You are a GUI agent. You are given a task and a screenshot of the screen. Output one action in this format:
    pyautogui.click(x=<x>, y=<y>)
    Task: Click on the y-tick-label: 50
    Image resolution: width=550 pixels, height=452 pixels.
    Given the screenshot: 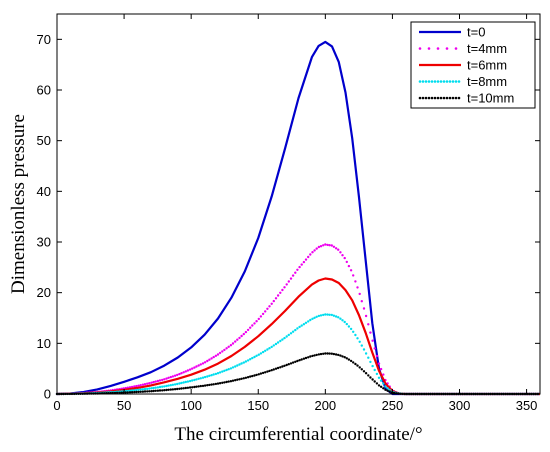 What is the action you would take?
    pyautogui.click(x=44, y=140)
    